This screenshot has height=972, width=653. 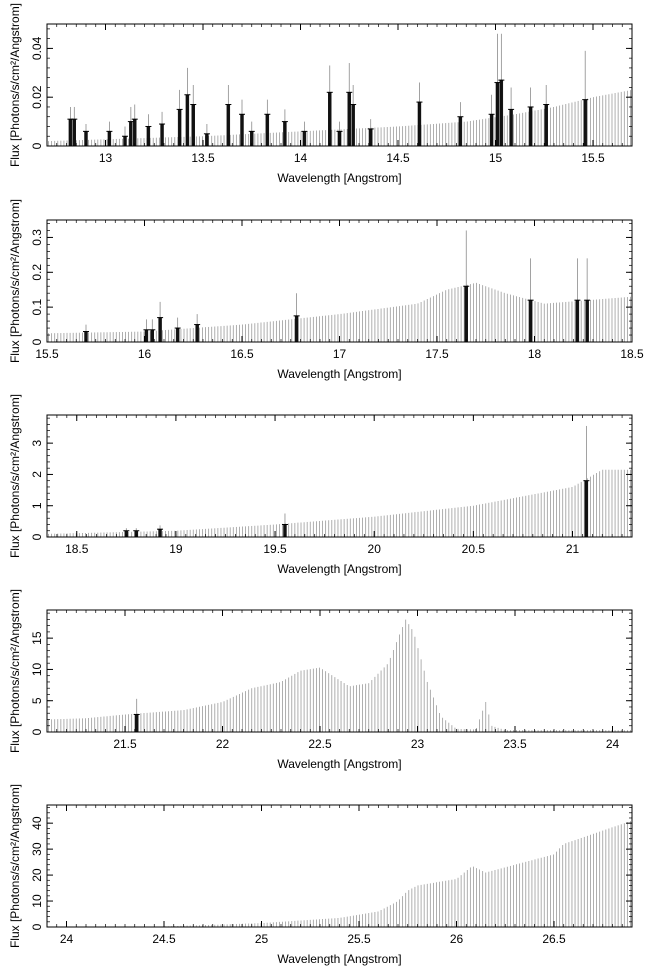 I want to click on y-tick-label: 20, so click(x=37, y=875).